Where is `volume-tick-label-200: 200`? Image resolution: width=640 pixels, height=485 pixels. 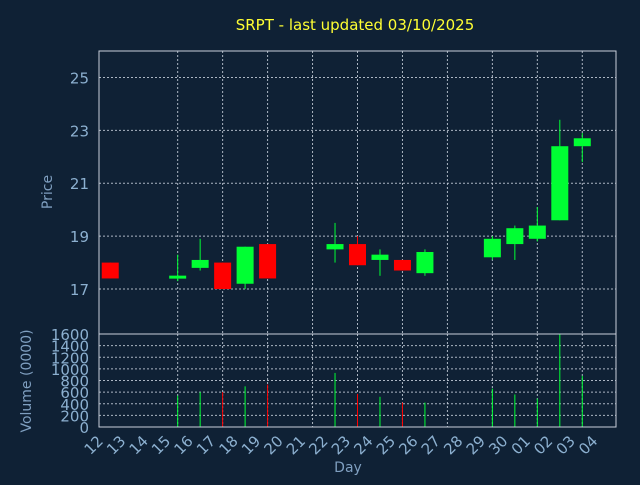 volume-tick-label-200: 200 is located at coordinates (74, 416).